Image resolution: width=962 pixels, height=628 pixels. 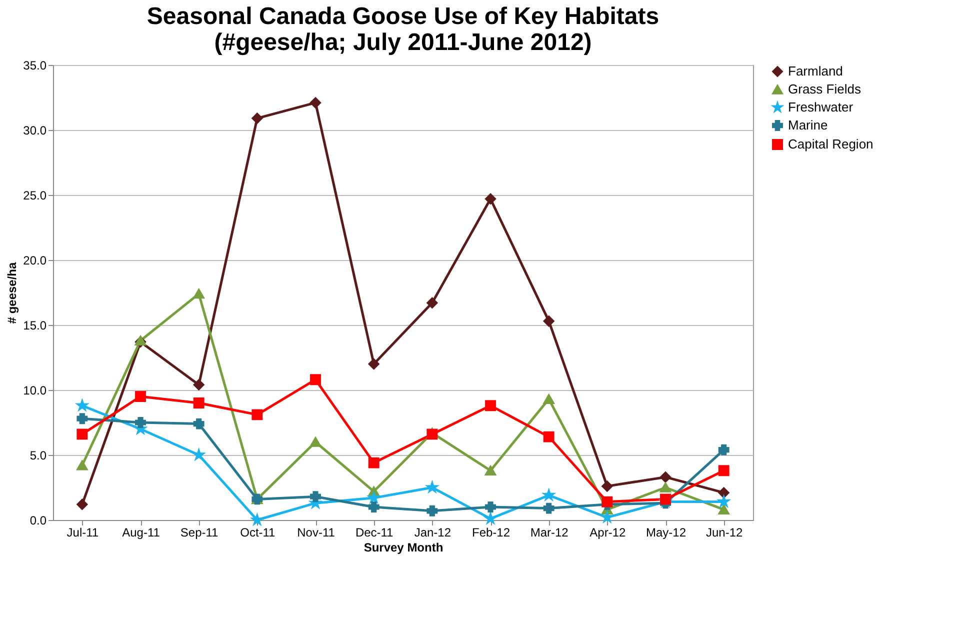 What do you see at coordinates (608, 533) in the screenshot?
I see `x-tick-label: Apr-12` at bounding box center [608, 533].